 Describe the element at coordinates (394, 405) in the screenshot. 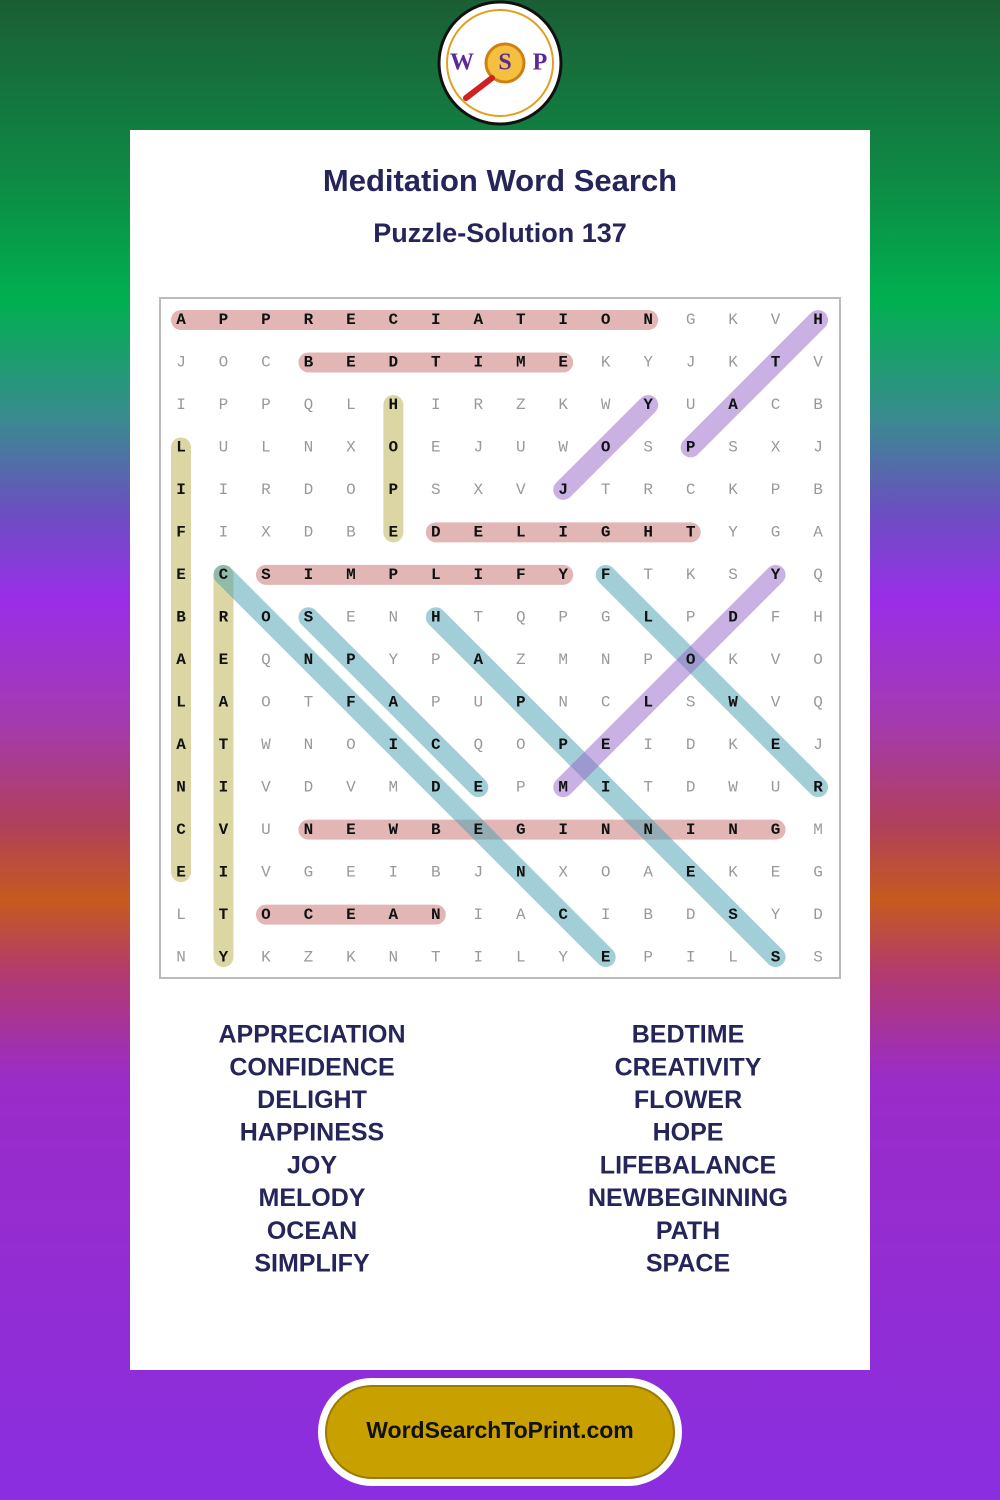

I see `grid-letter: H` at that location.